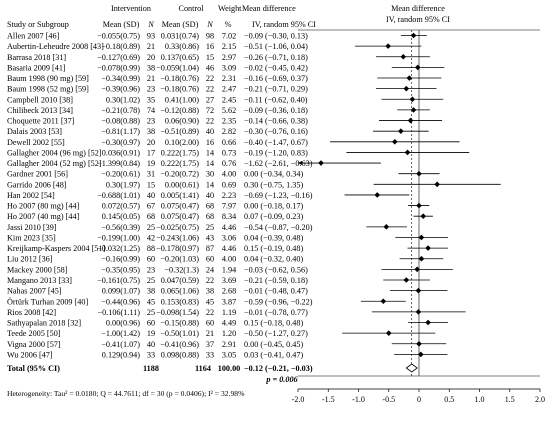 The width and height of the screenshot is (550, 429). I want to click on study-weight: 2.68, so click(229, 291).